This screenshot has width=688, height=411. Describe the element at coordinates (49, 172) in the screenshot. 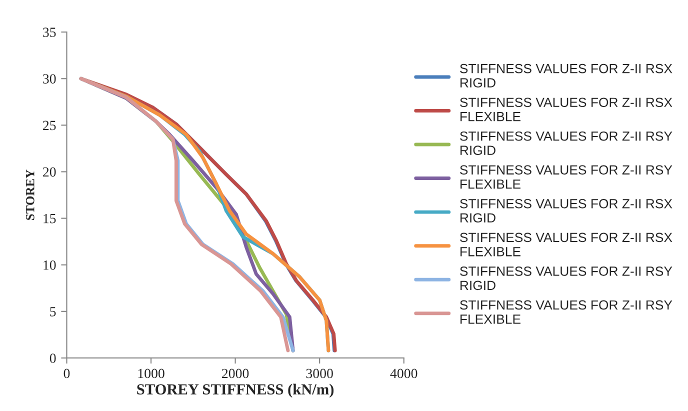

I see `y-tick-label: 20` at that location.